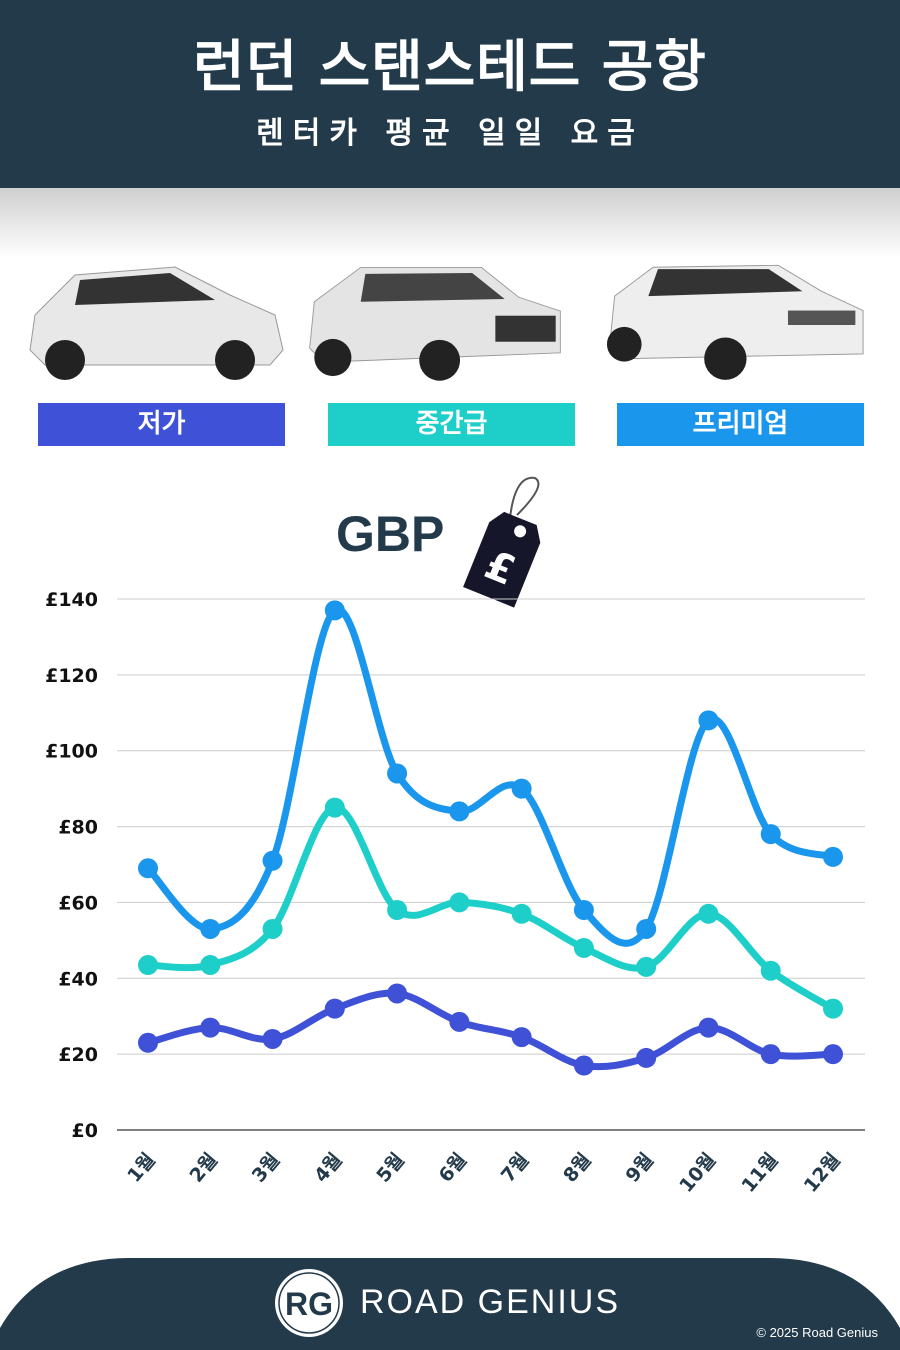  I want to click on y-tick-label: £120, so click(71, 676).